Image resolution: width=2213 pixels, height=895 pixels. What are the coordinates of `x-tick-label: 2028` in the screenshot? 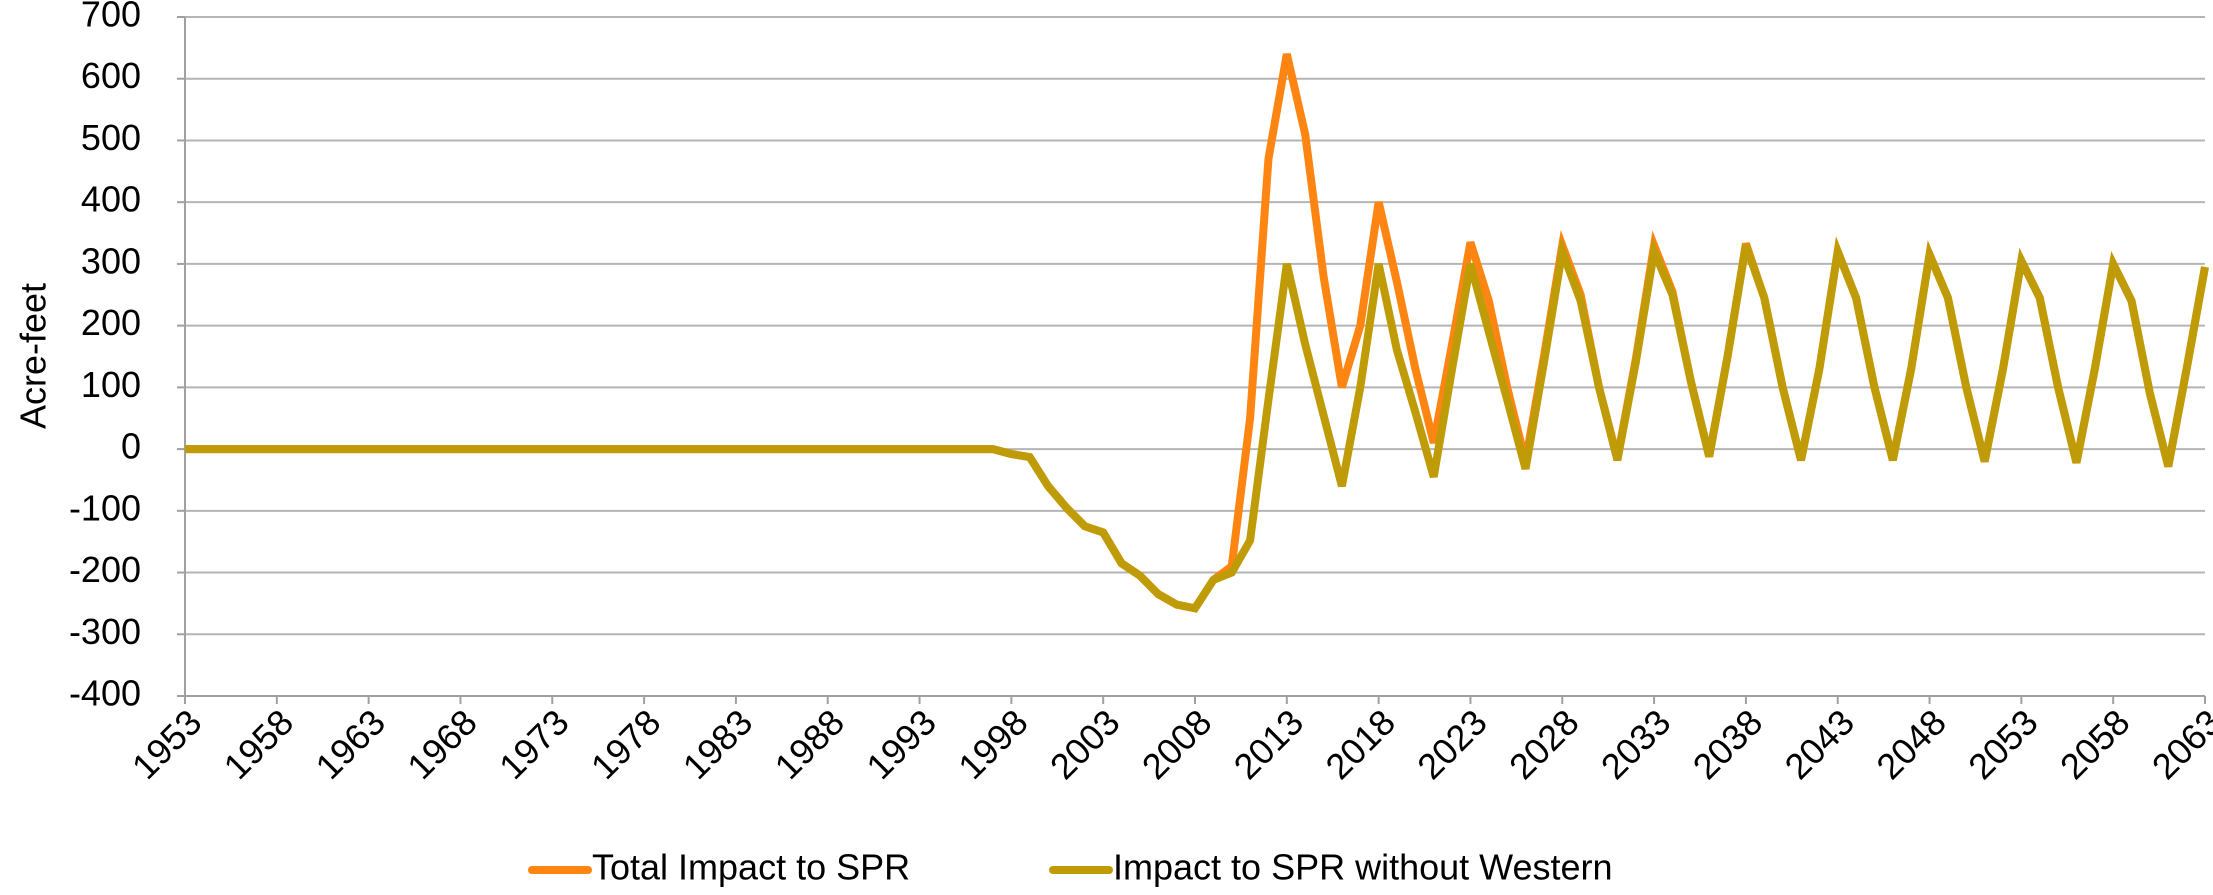 It's located at (1544, 744).